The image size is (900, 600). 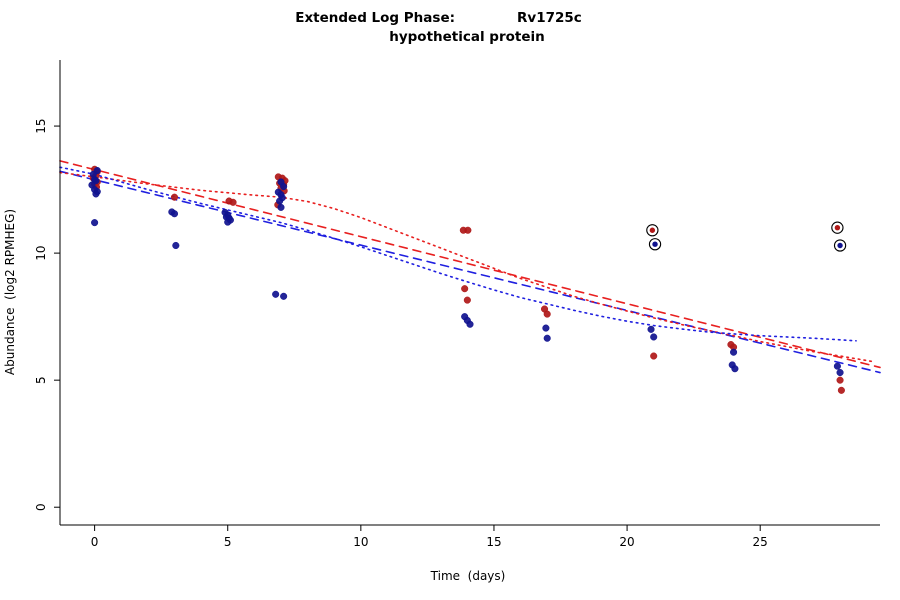 What do you see at coordinates (468, 576) in the screenshot?
I see `x-axis-label: Time (days)` at bounding box center [468, 576].